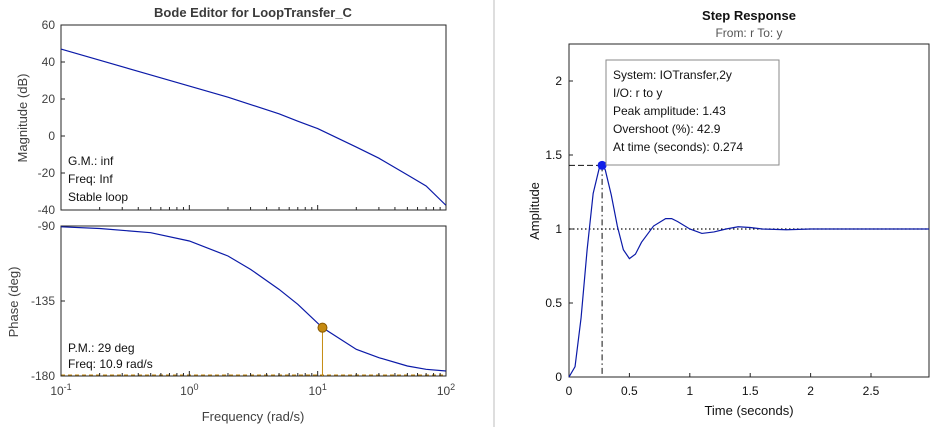 The image size is (941, 432). I want to click on phase-margin-marker, so click(322, 327).